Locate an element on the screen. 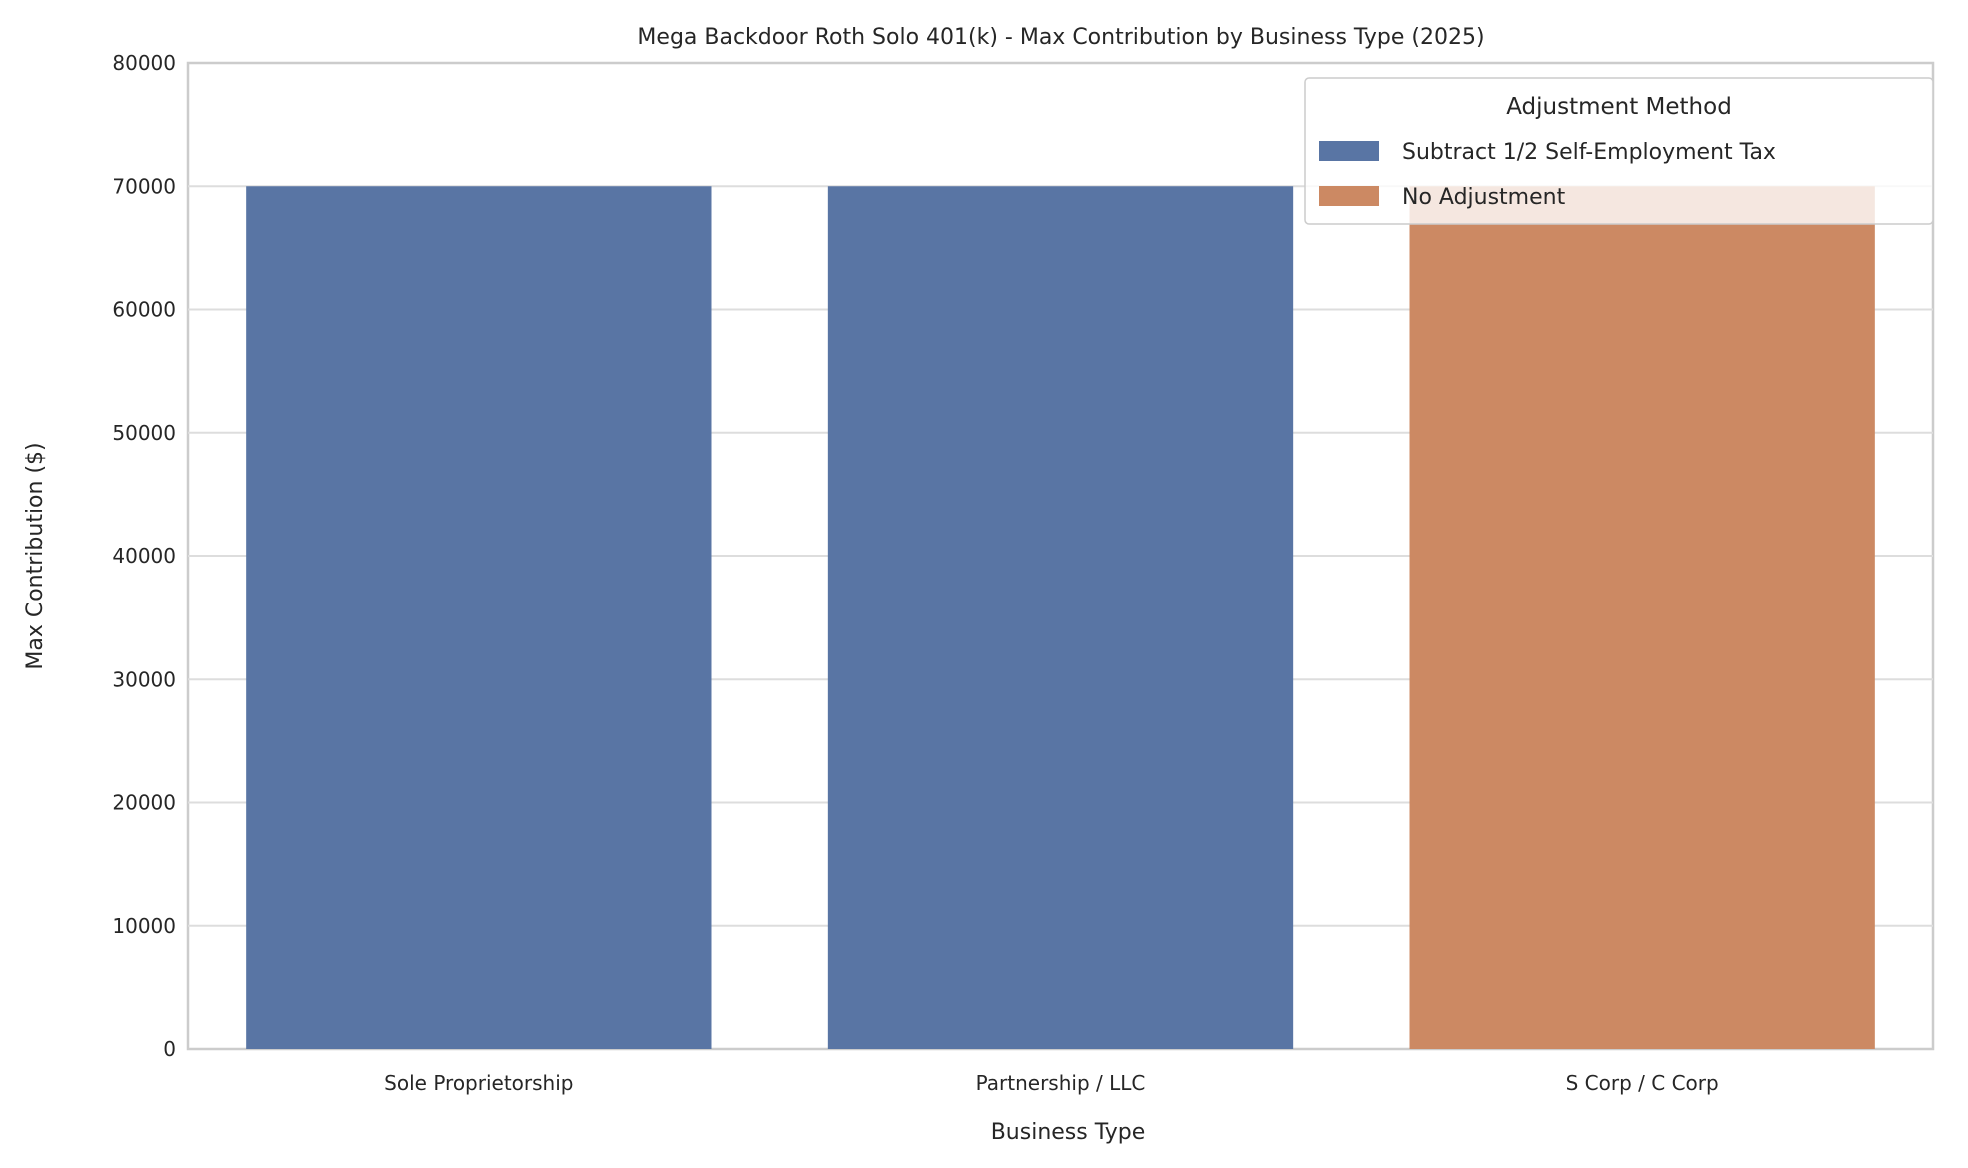 The height and width of the screenshot is (1168, 1968). y-tick-label: 40000 is located at coordinates (144, 556).